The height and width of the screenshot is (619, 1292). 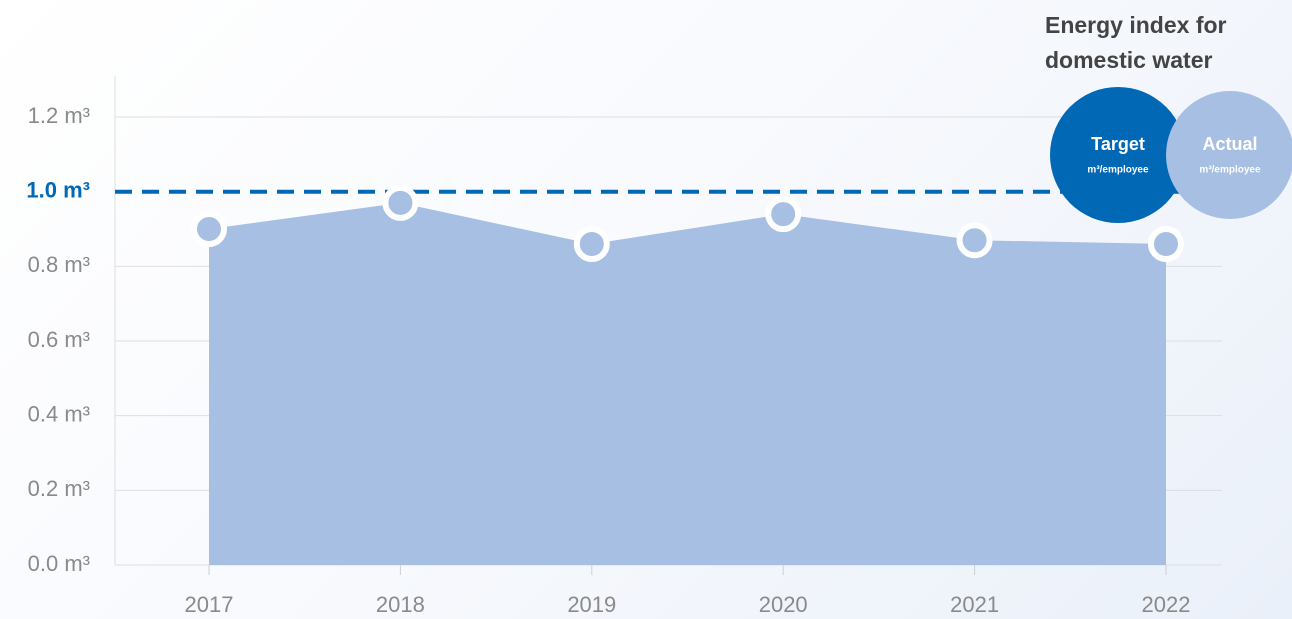 I want to click on x-tick-label: 2020, so click(x=783, y=604).